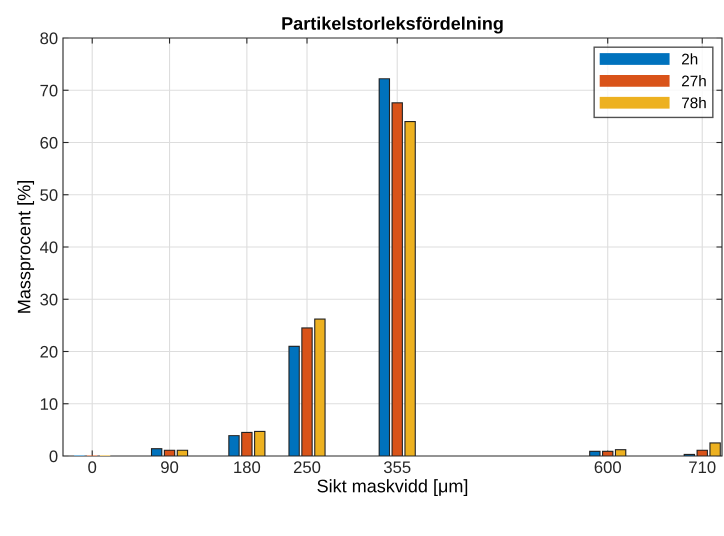  Describe the element at coordinates (169, 467) in the screenshot. I see `x-tick-label: 90` at that location.